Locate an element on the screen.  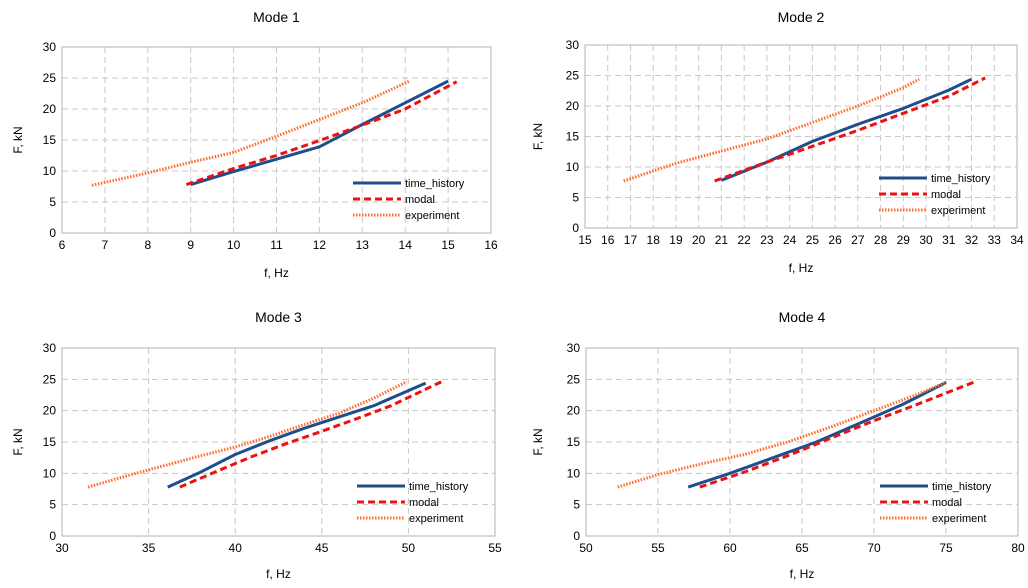
x-tick-label: 23 is located at coordinates (767, 240).